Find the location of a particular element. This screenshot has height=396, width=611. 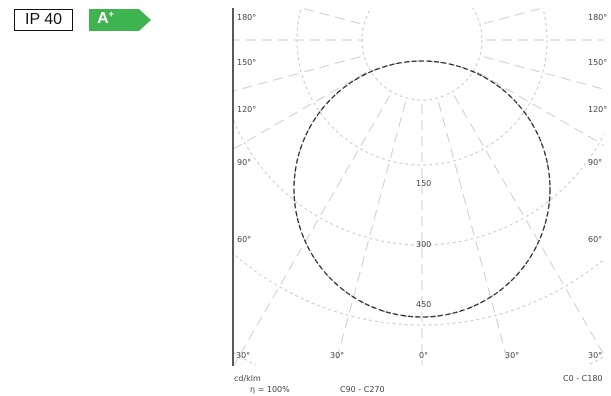

energy-class-suffix: + is located at coordinates (111, 14).